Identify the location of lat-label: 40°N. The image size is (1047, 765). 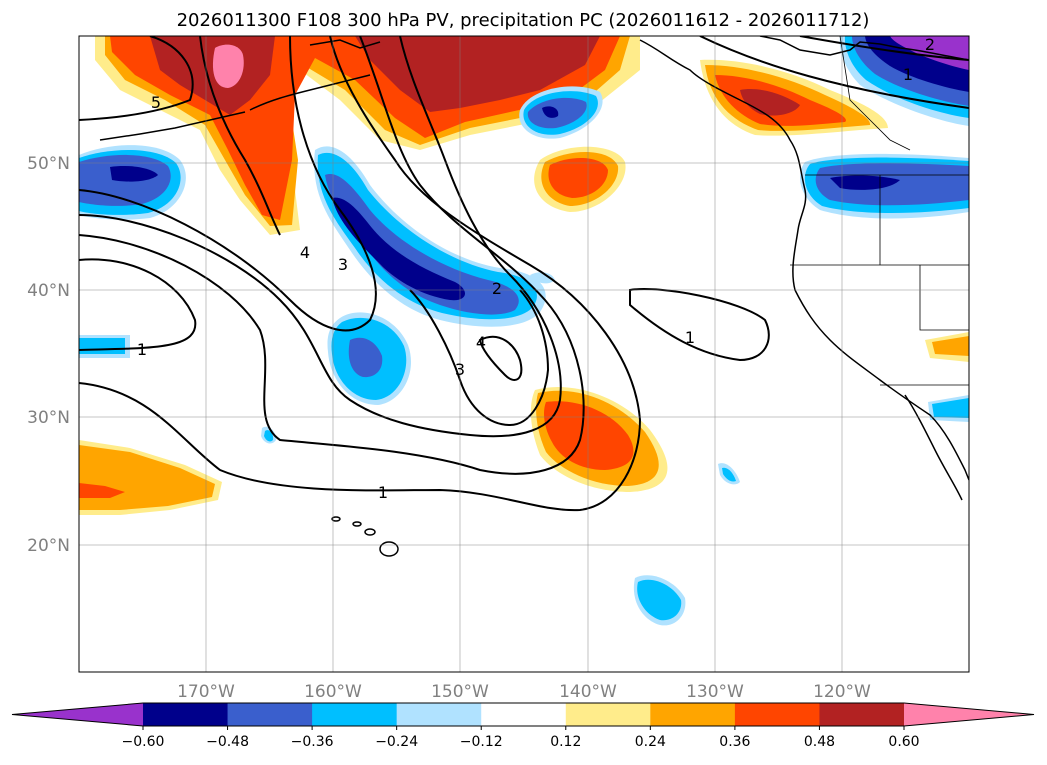
(48, 291).